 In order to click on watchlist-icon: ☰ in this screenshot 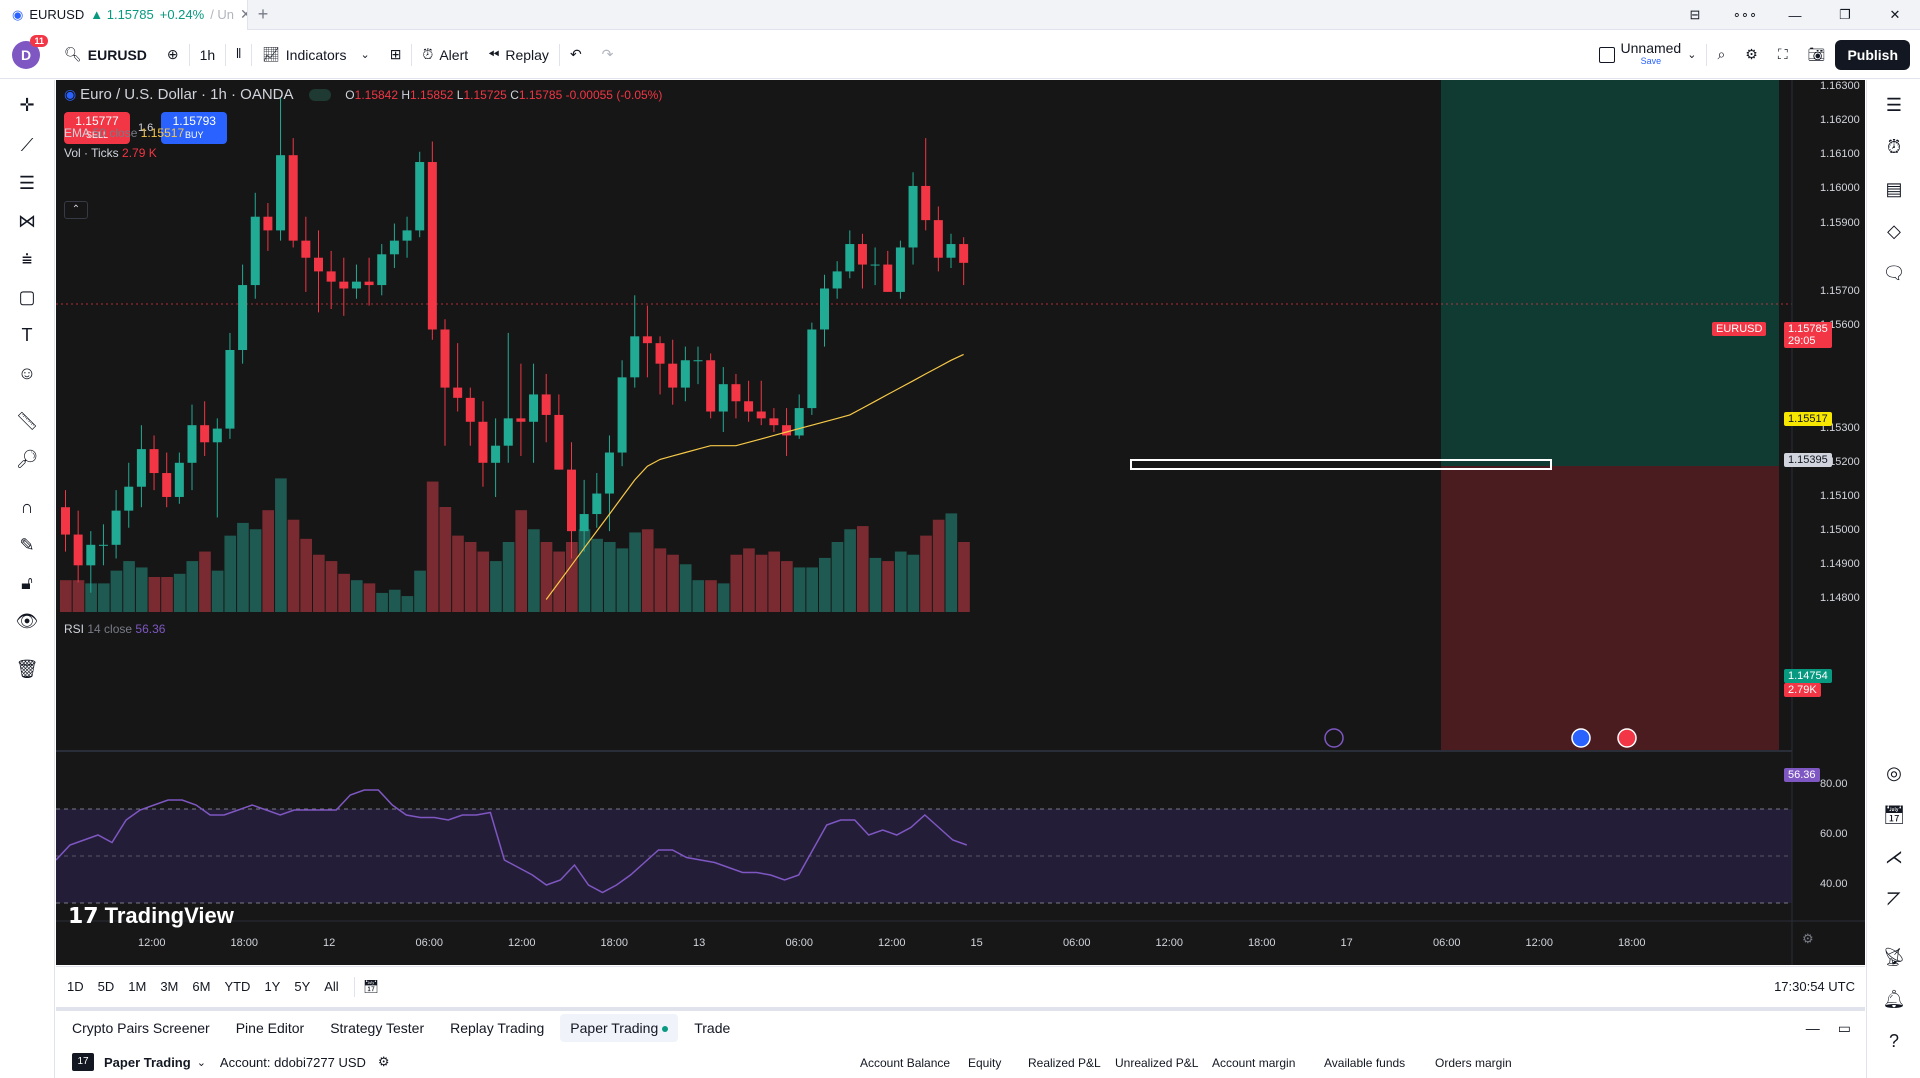, I will do `click(1894, 104)`.